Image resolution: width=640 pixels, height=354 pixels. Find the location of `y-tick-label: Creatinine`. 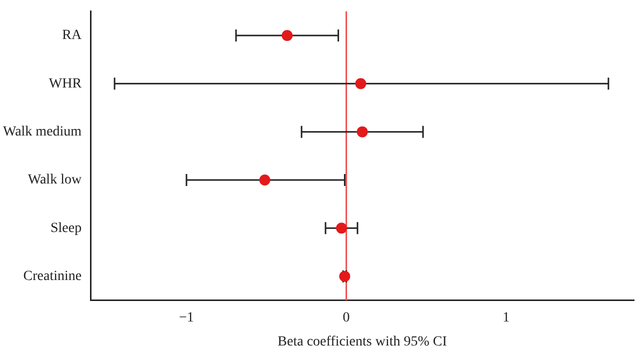

y-tick-label: Creatinine is located at coordinates (52, 276).